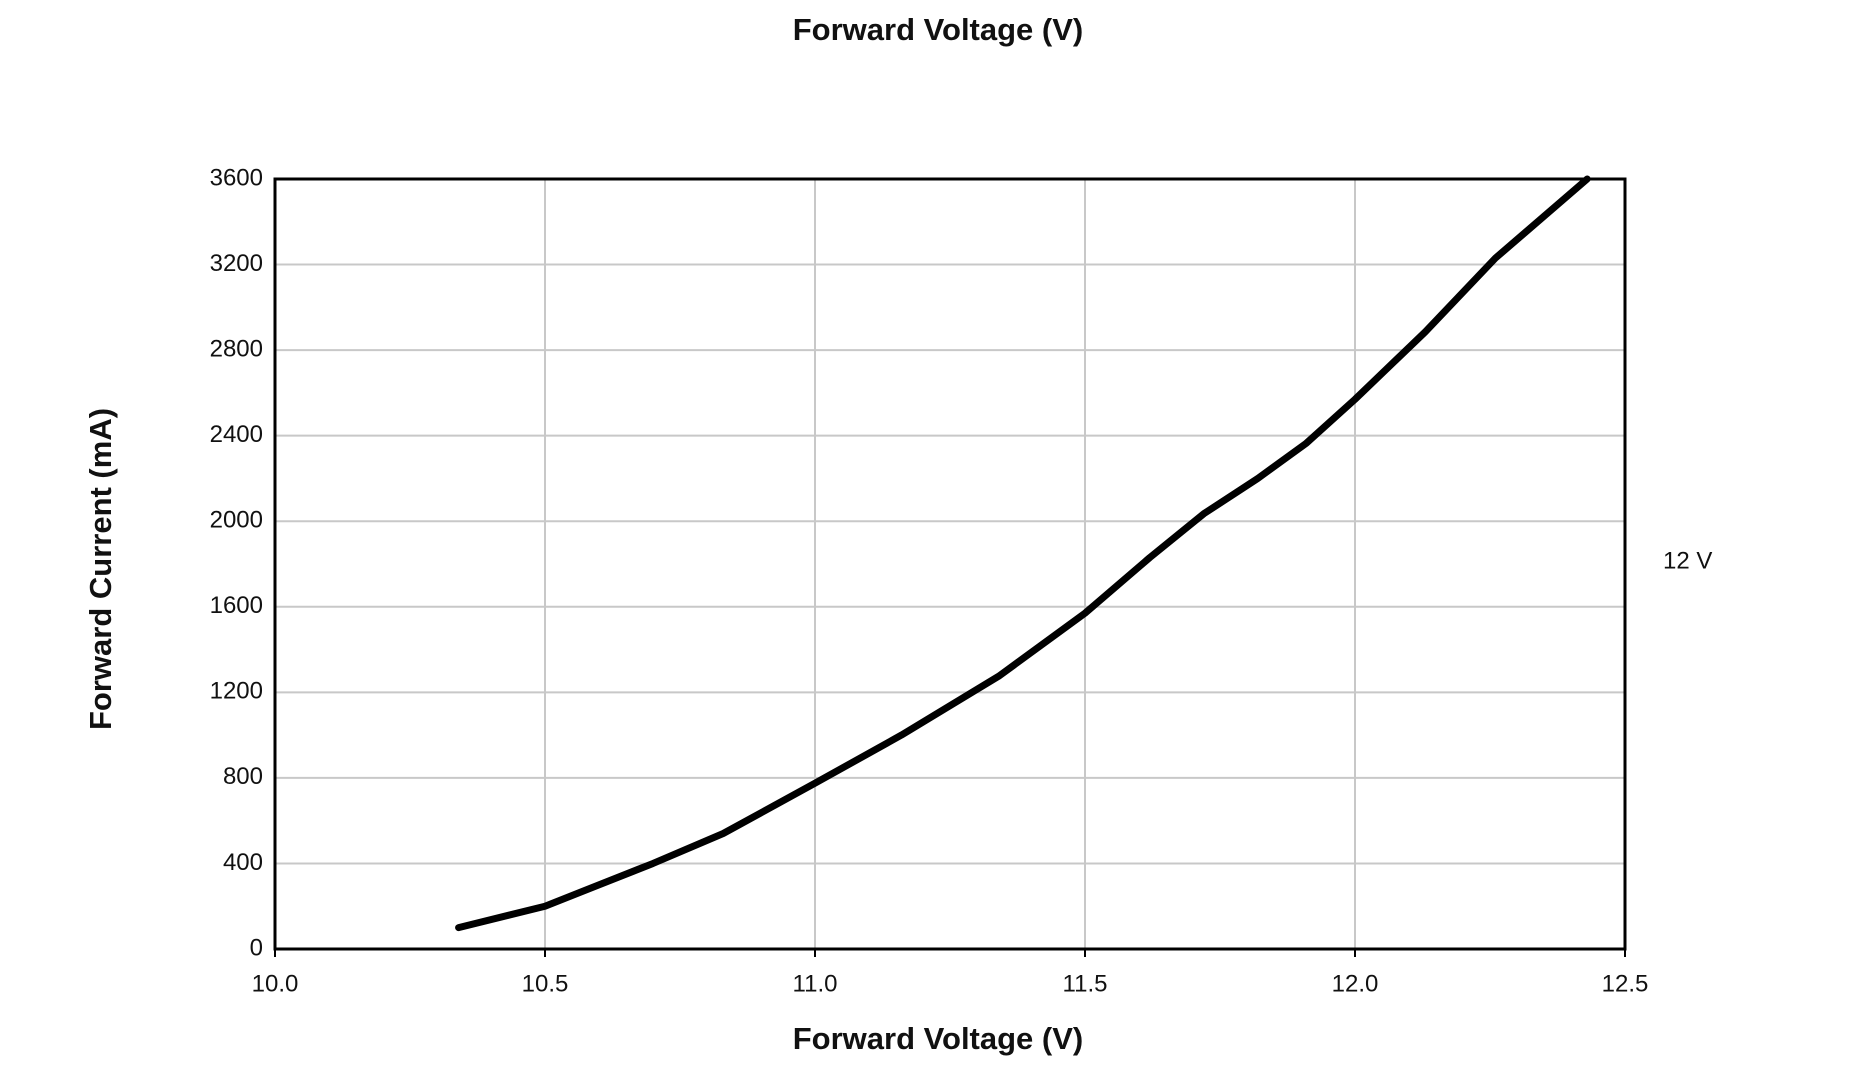 This screenshot has width=1850, height=1092. I want to click on y-tick-label: 3200, so click(236, 263).